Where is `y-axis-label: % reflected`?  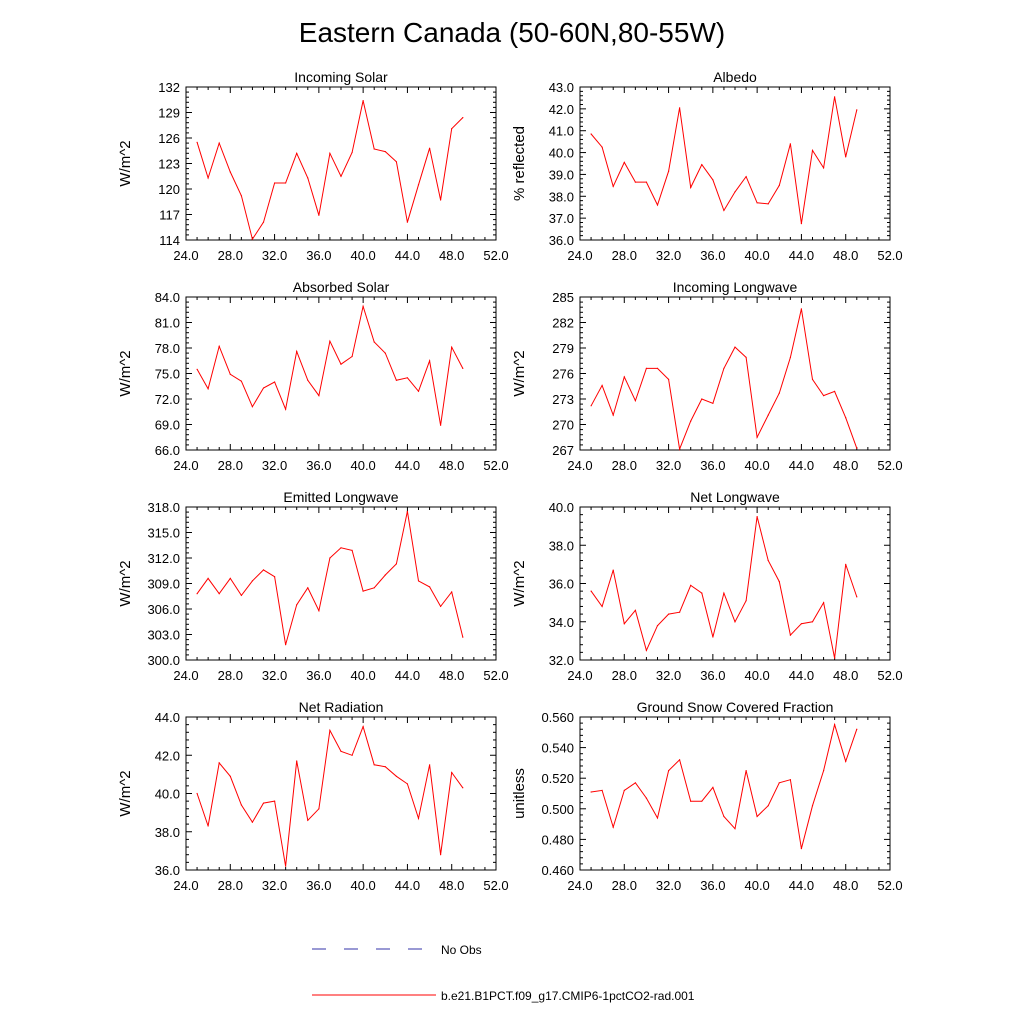
y-axis-label: % reflected is located at coordinates (519, 163).